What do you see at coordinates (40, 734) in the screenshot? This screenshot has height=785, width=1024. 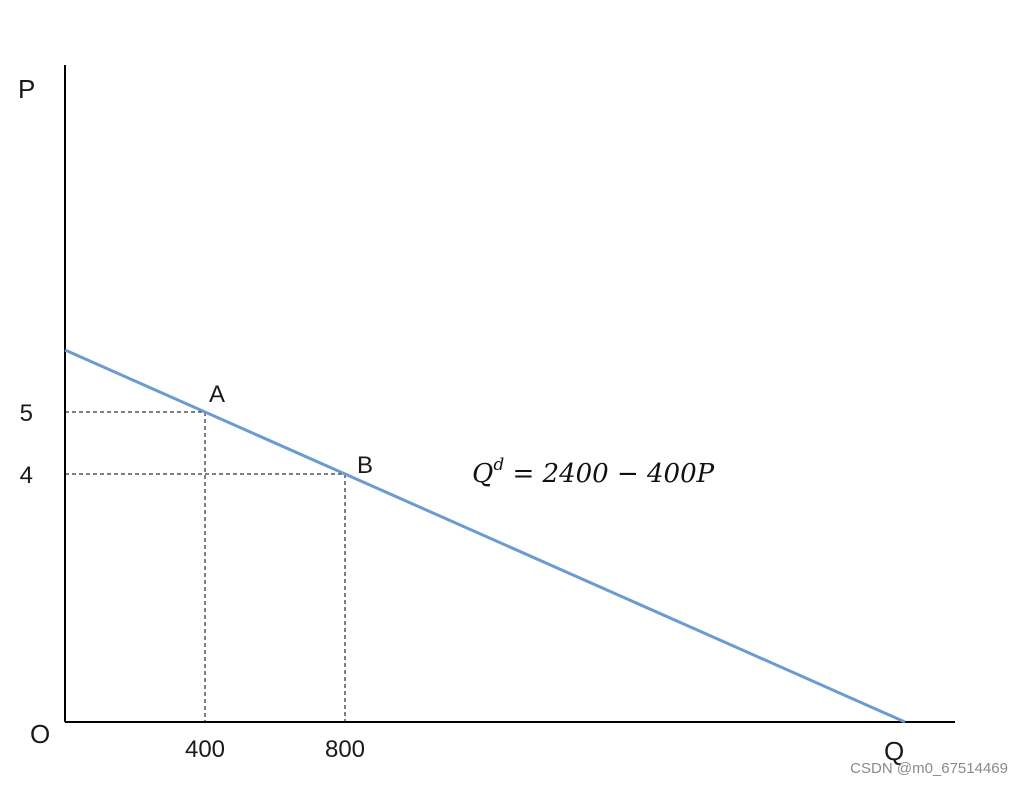 I see `origin-label: O` at bounding box center [40, 734].